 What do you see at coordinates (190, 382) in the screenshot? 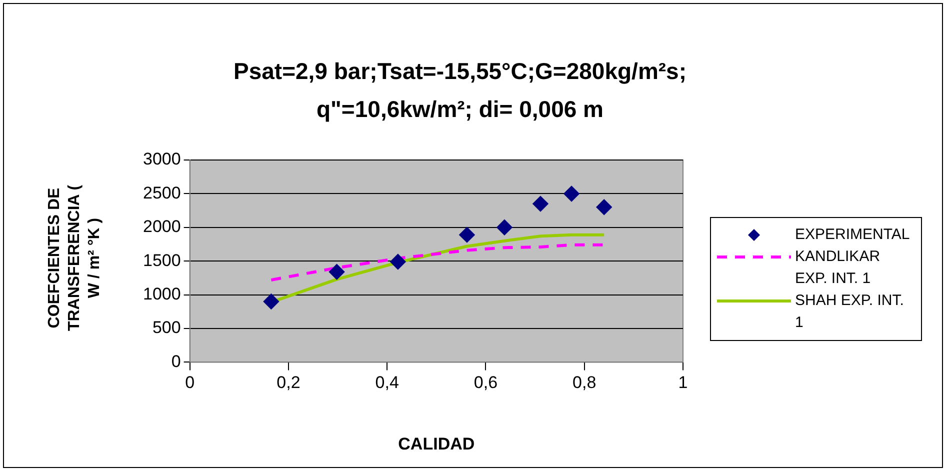
I see `x-tick-label: 0` at bounding box center [190, 382].